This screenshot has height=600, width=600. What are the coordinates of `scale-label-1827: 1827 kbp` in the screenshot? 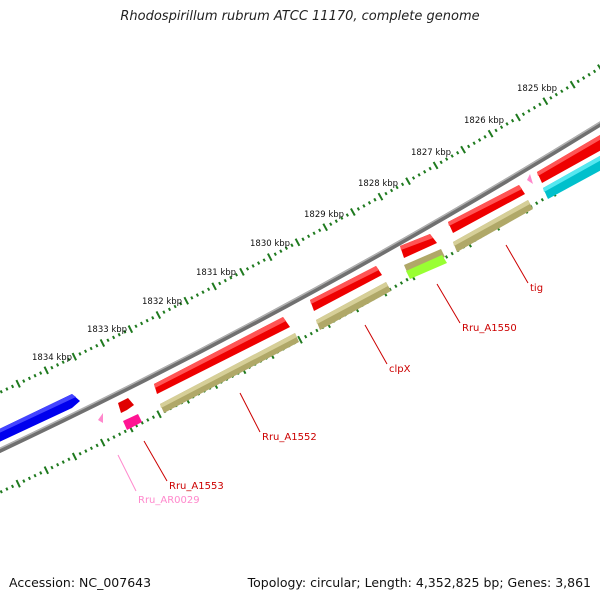 It's located at (431, 153).